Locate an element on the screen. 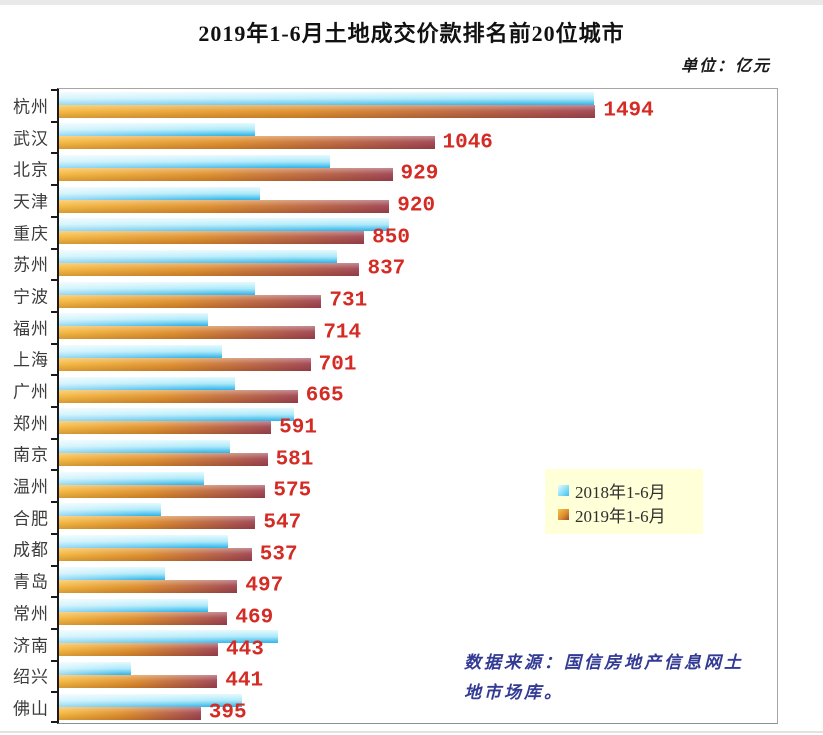 This screenshot has height=735, width=823. value-label: 591 is located at coordinates (298, 428).